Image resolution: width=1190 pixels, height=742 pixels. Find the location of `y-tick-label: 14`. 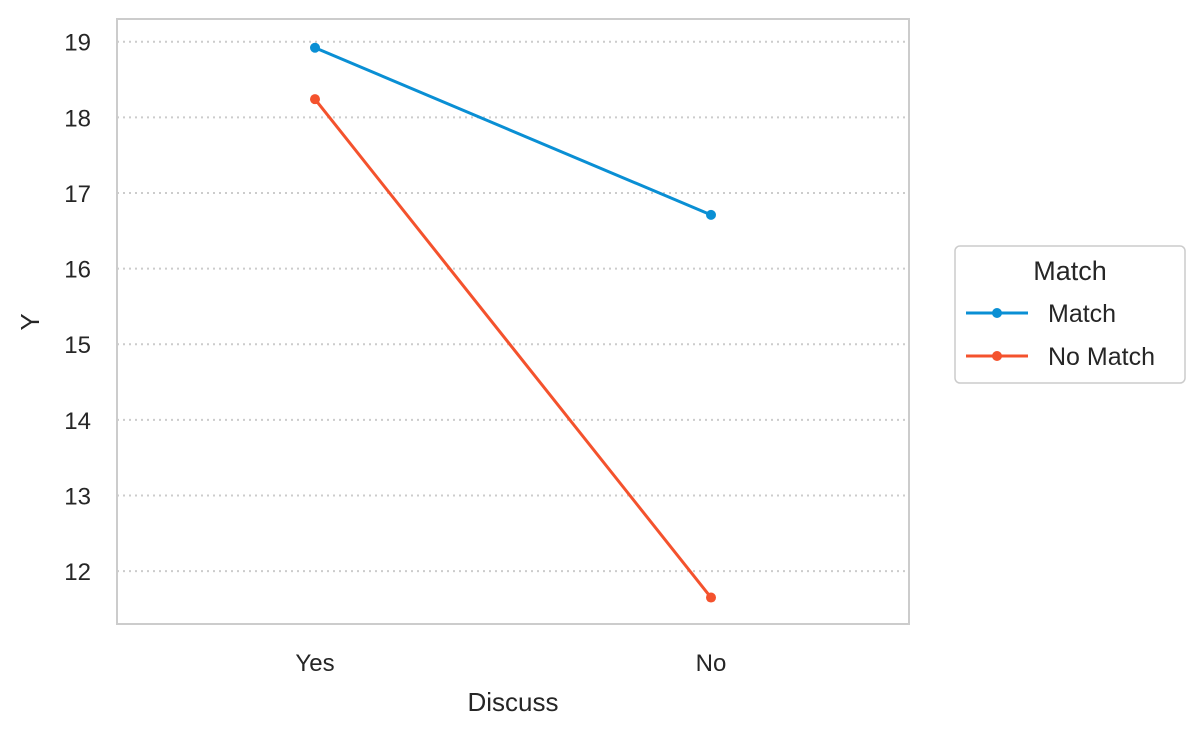

y-tick-label: 14 is located at coordinates (77, 421).